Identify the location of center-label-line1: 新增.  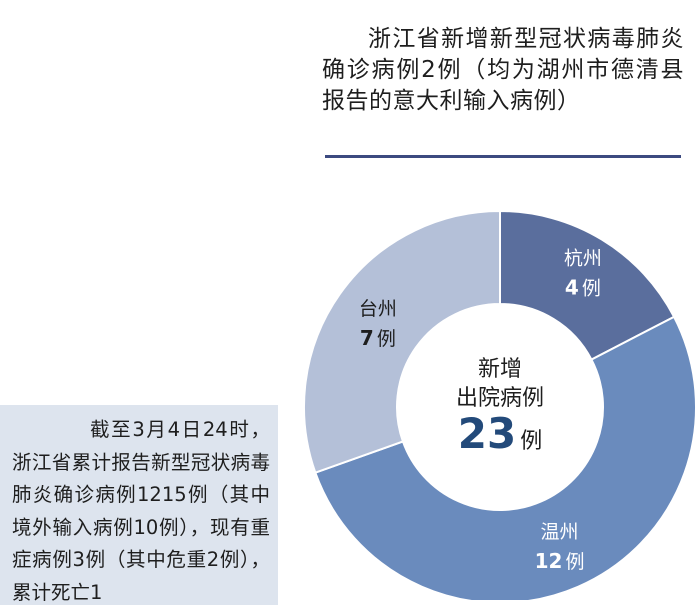
(500, 369).